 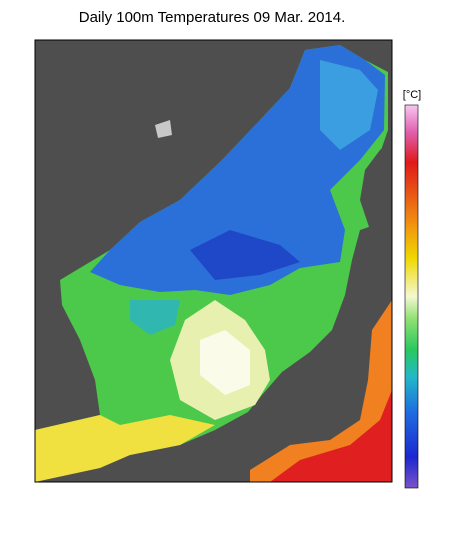 I want to click on hokkaido, so click(x=376, y=185).